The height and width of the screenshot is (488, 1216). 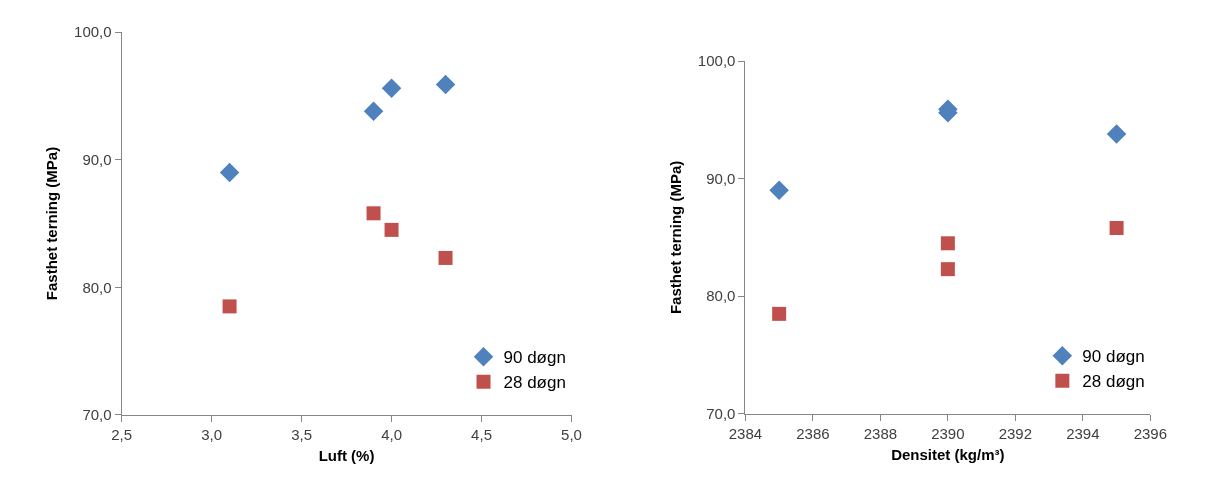 What do you see at coordinates (346, 455) in the screenshot?
I see `x-axis-title: Luft (%)` at bounding box center [346, 455].